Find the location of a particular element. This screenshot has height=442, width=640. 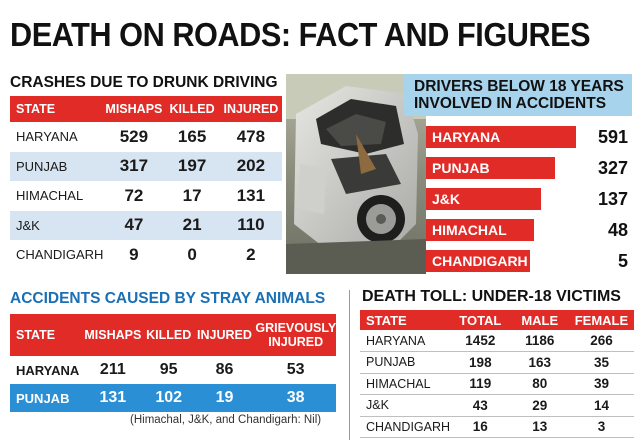

table-row: J&K 43 29 14 is located at coordinates (497, 405).